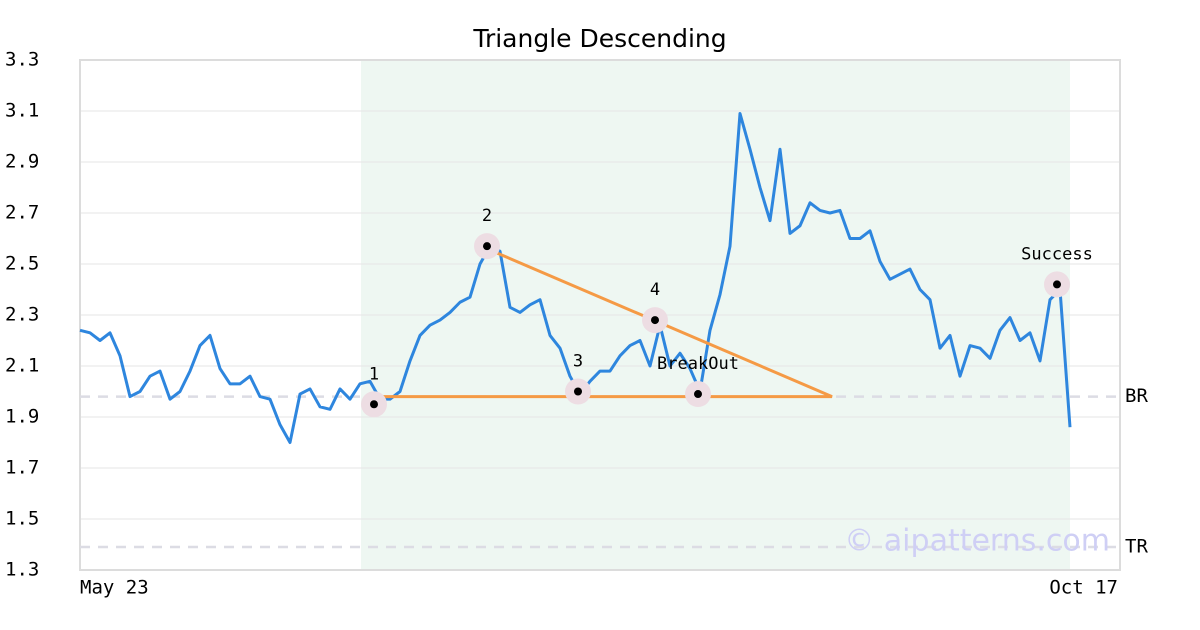 The width and height of the screenshot is (1200, 630). What do you see at coordinates (1083, 588) in the screenshot?
I see `x-tick-label: Oct 17` at bounding box center [1083, 588].